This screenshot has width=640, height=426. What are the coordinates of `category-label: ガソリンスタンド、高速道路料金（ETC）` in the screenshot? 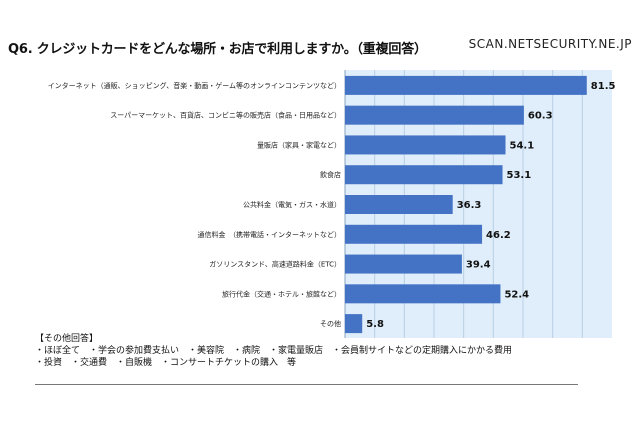 It's located at (275, 264).